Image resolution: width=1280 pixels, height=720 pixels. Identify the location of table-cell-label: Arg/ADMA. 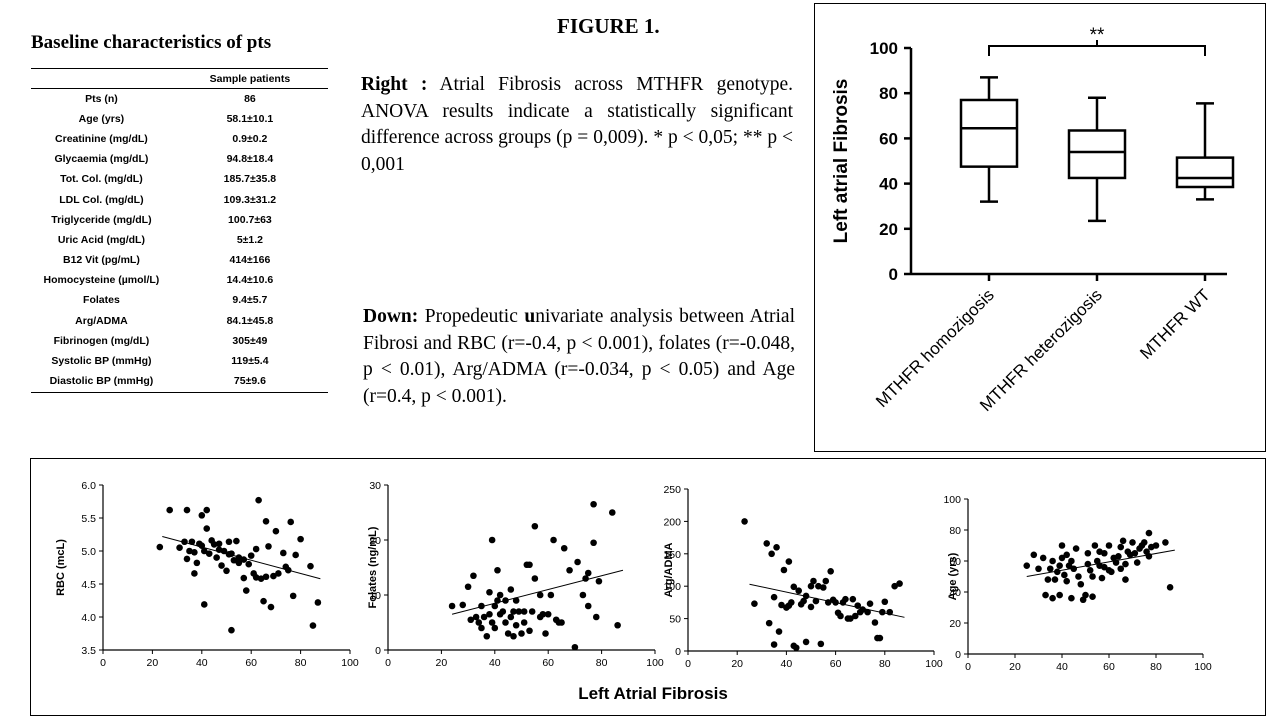
(101, 320).